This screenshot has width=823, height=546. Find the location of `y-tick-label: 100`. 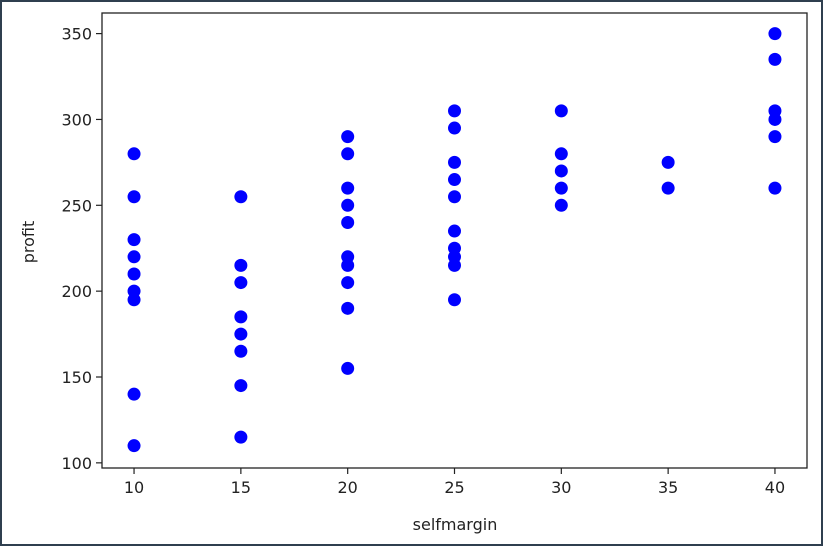

y-tick-label: 100 is located at coordinates (76, 463).